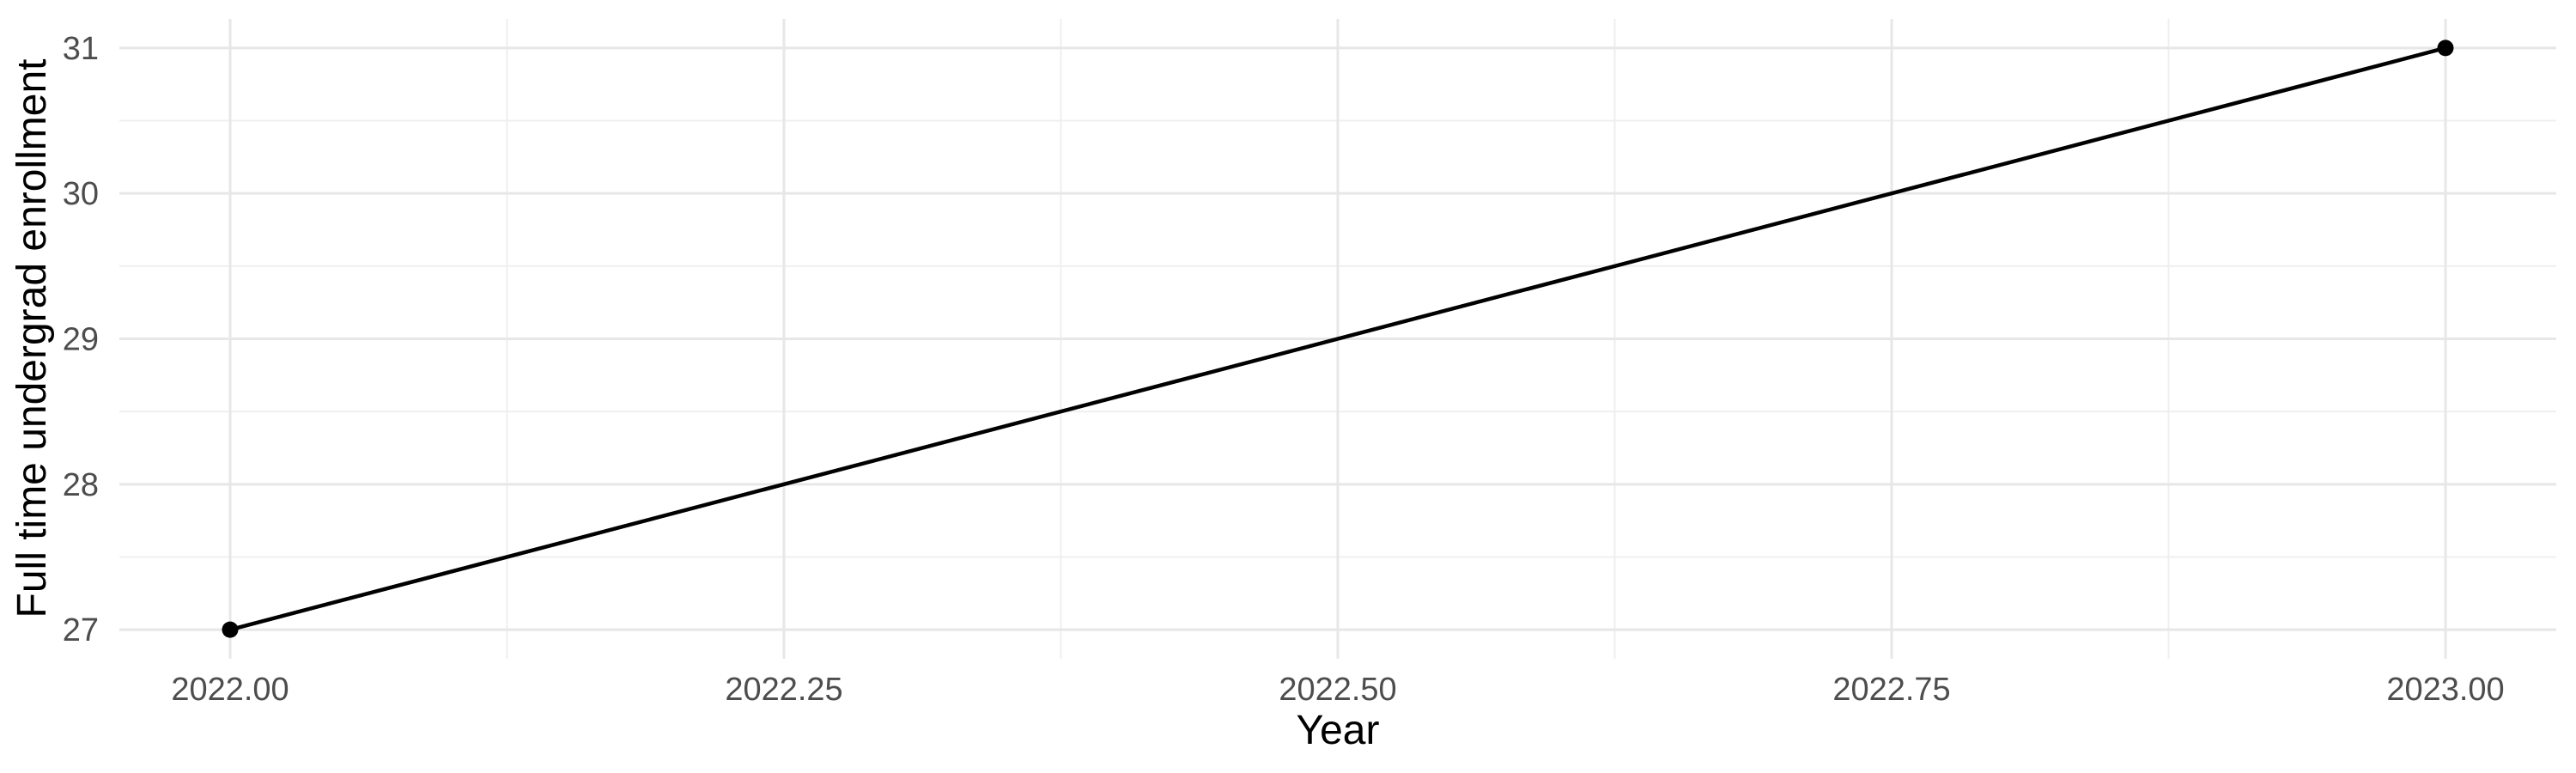 The height and width of the screenshot is (773, 2576). Describe the element at coordinates (32, 338) in the screenshot. I see `y-axis-title: Full time undergrad enrollment` at that location.